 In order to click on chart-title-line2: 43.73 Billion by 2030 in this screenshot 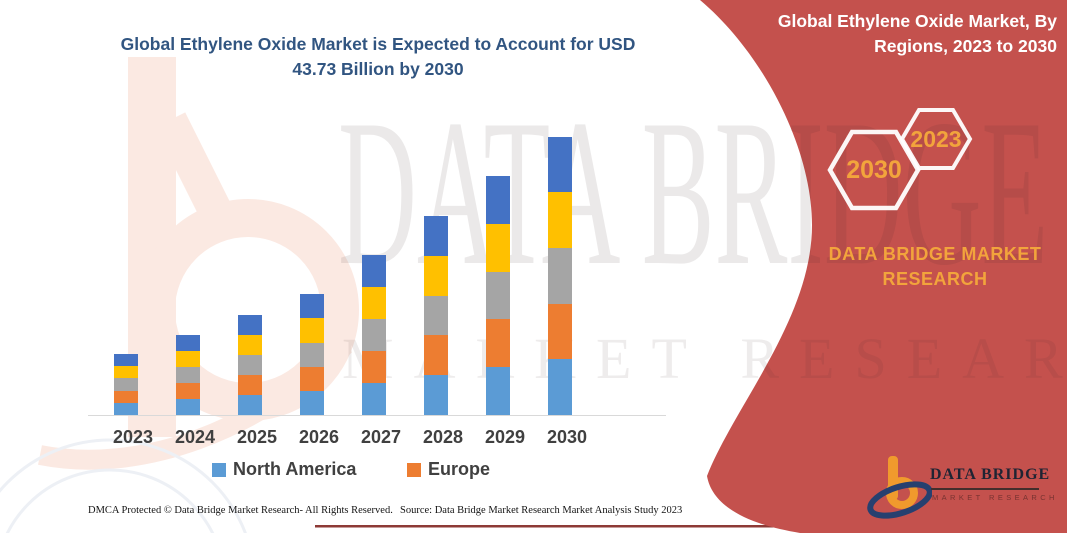, I will do `click(378, 69)`.